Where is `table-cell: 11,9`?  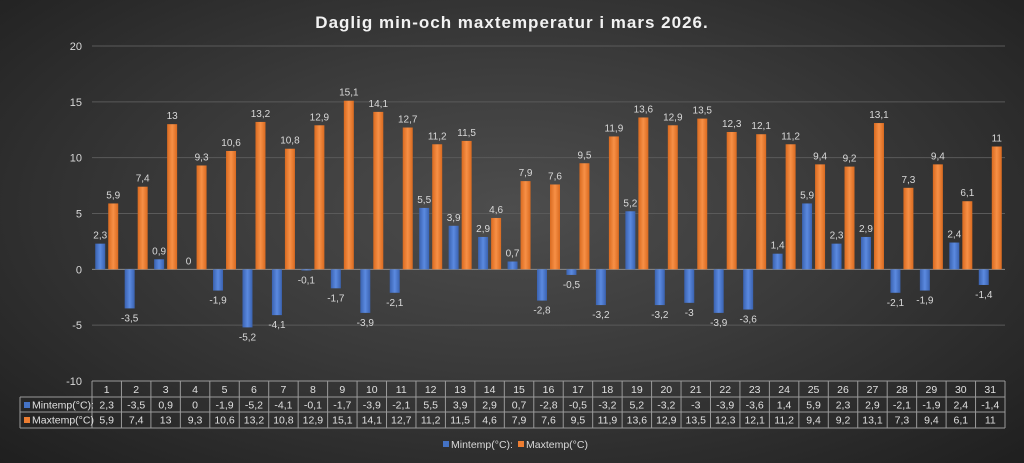 table-cell: 11,9 is located at coordinates (608, 421).